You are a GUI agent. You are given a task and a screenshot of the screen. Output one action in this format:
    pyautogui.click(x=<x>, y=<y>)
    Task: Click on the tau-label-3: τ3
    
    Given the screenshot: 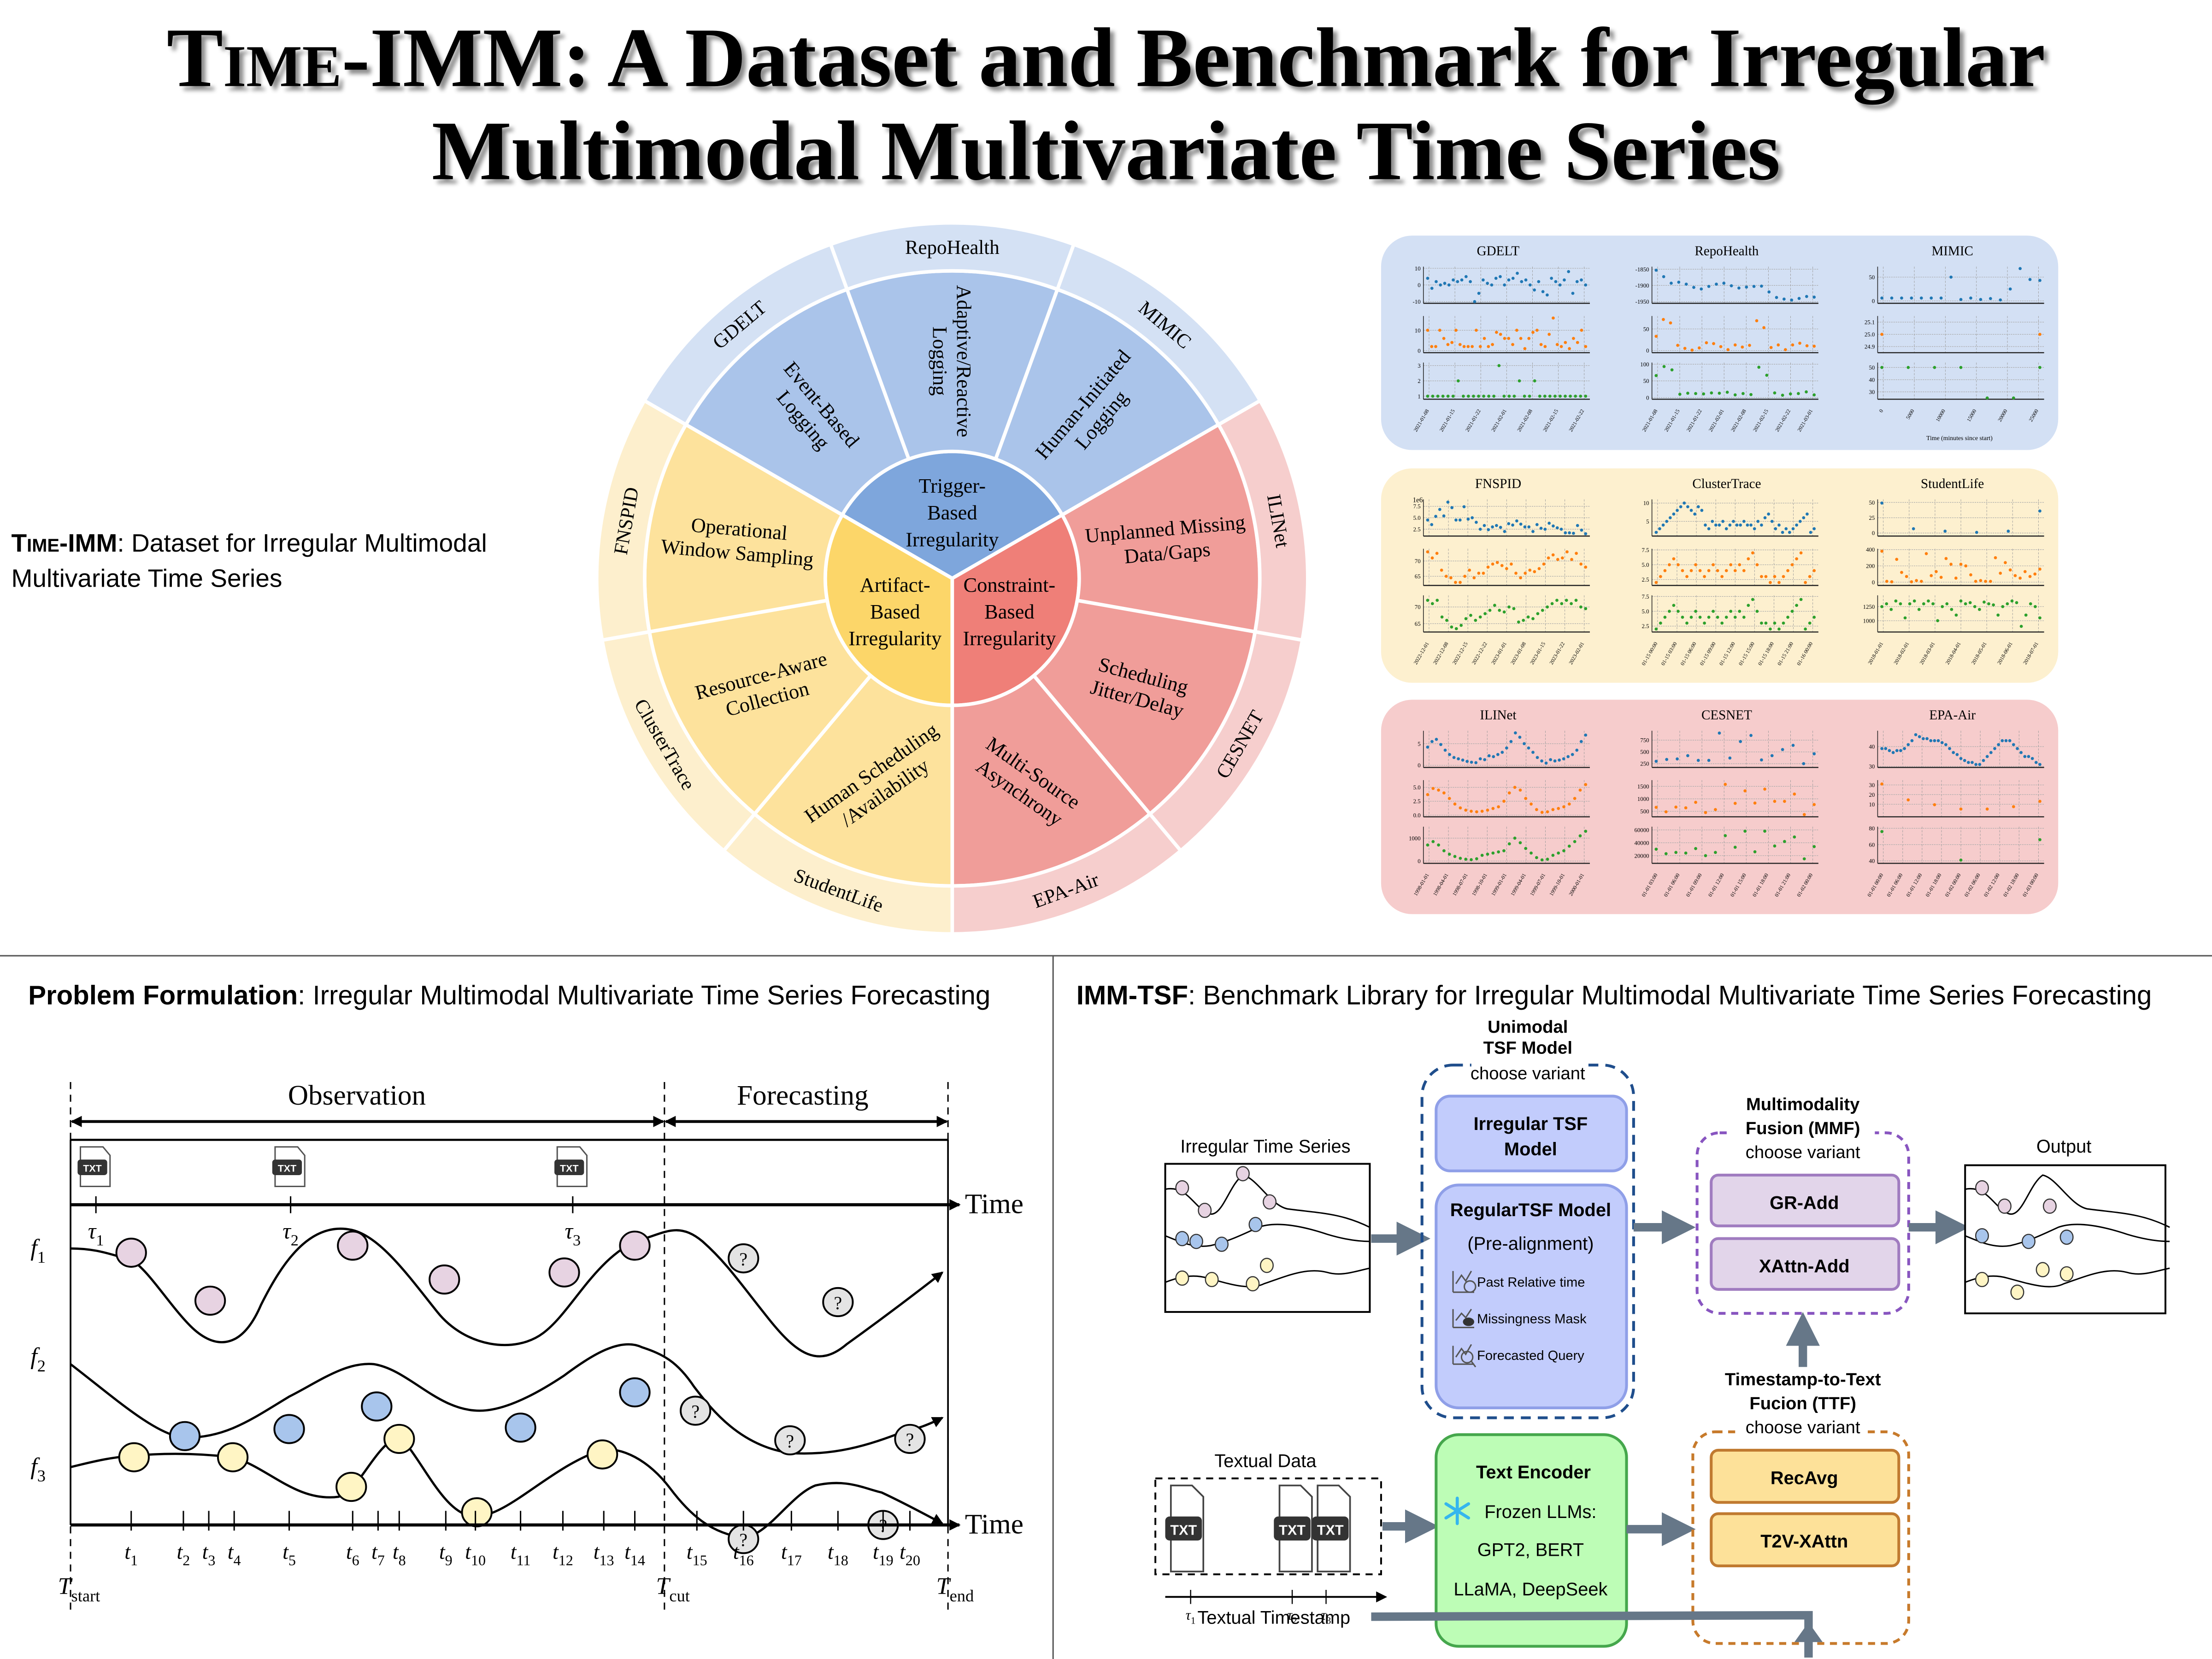 What is the action you would take?
    pyautogui.click(x=573, y=1233)
    